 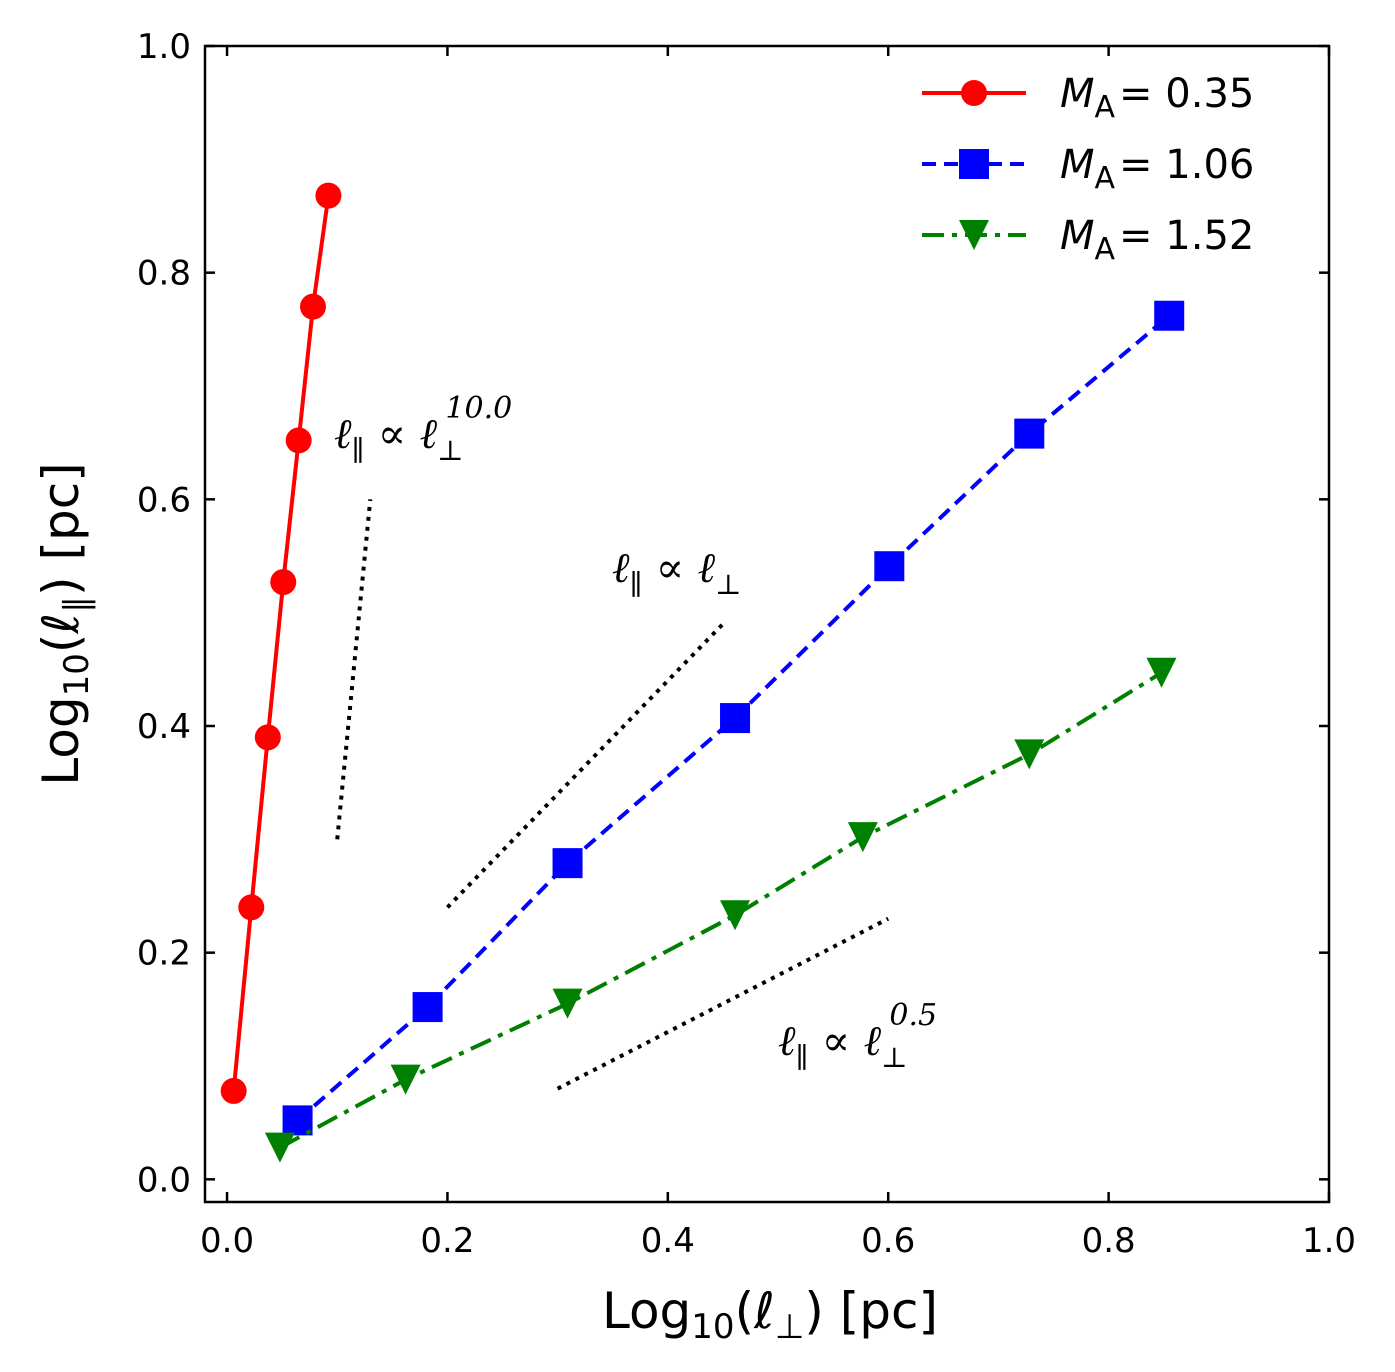 What do you see at coordinates (227, 1241) in the screenshot?
I see `x-tick-label: 0.0` at bounding box center [227, 1241].